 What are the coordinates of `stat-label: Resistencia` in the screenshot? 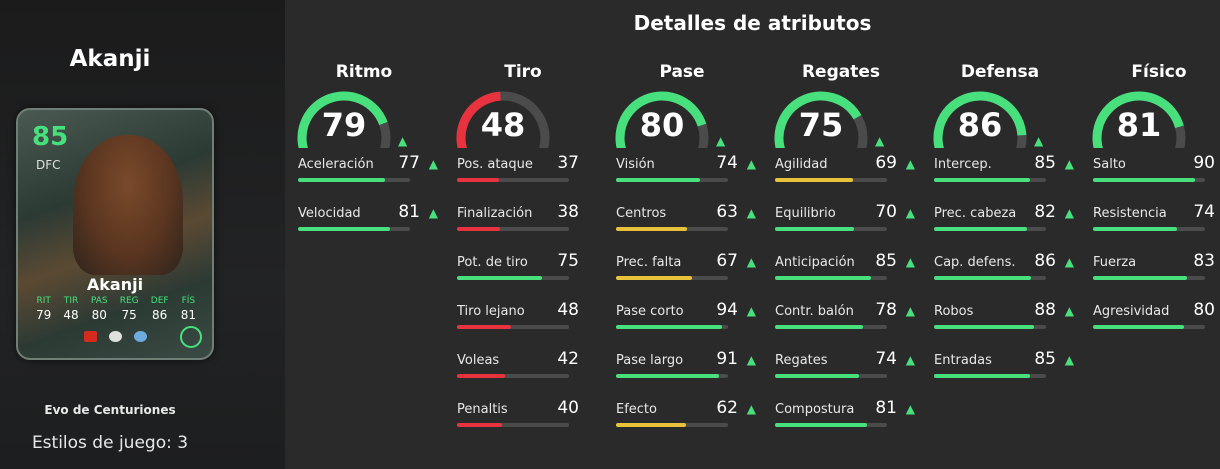 It's located at (1130, 213).